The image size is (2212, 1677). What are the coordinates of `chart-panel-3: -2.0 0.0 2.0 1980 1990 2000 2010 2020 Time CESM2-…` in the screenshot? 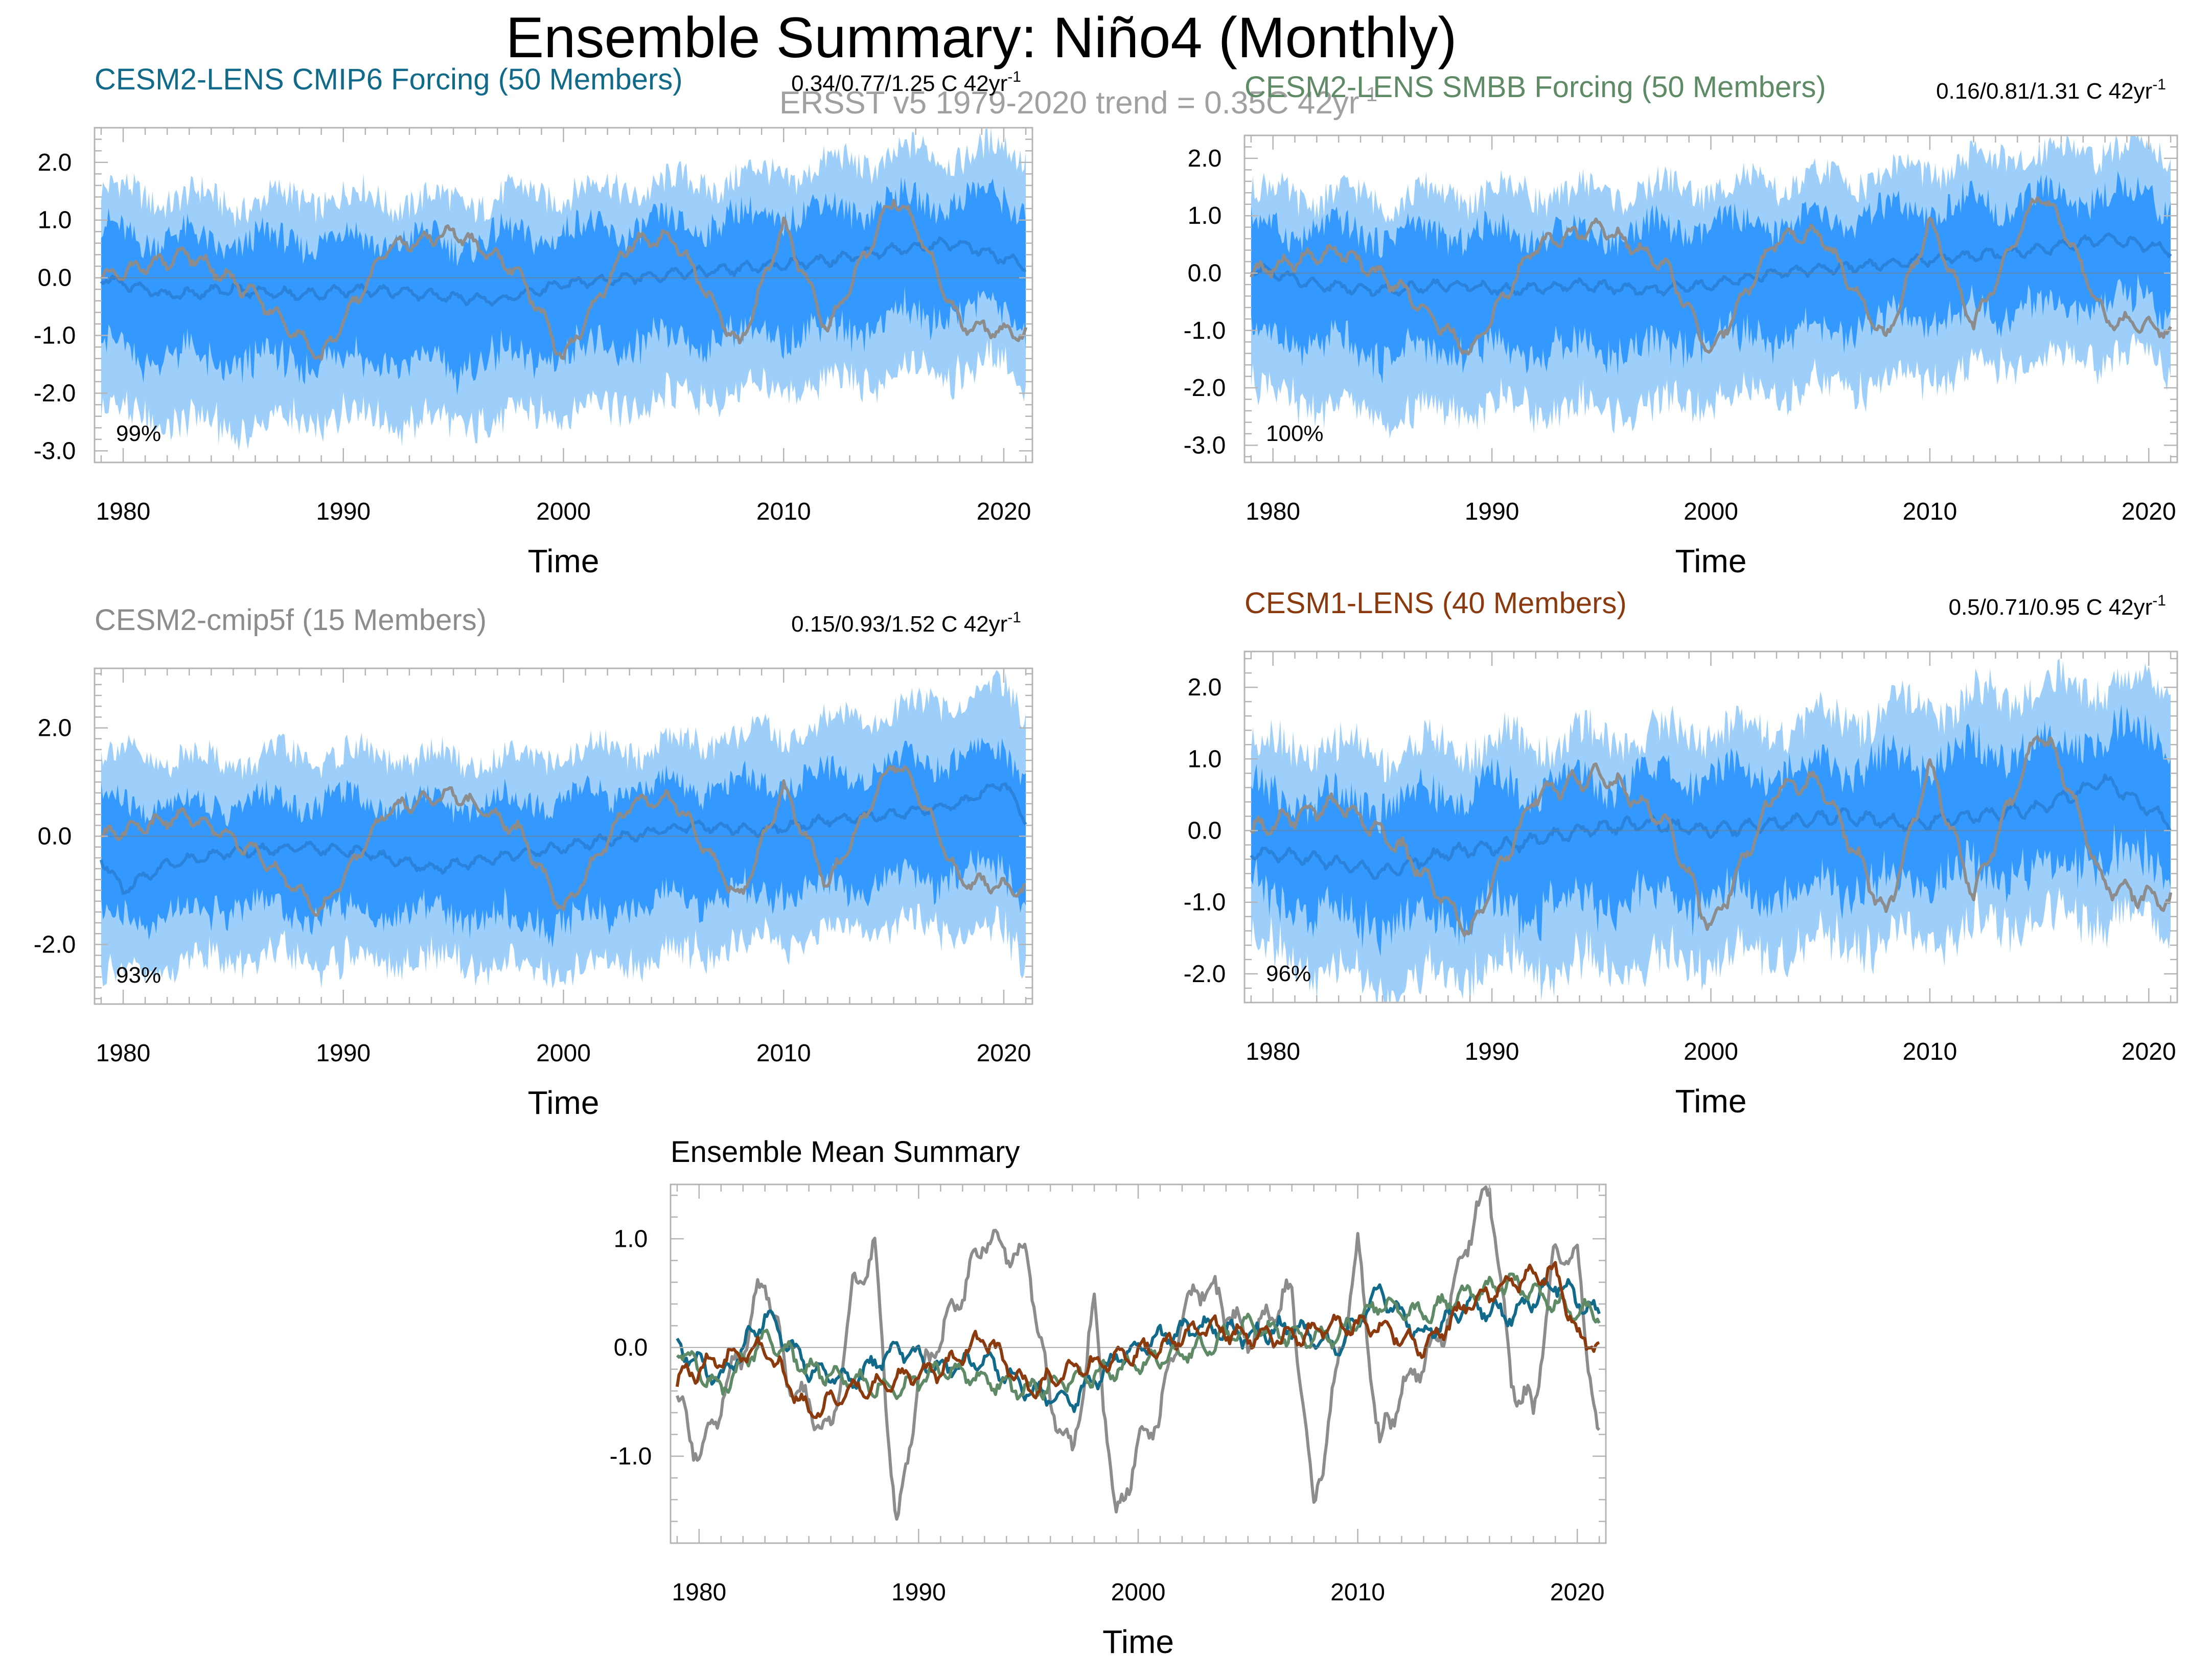 It's located at (534, 862).